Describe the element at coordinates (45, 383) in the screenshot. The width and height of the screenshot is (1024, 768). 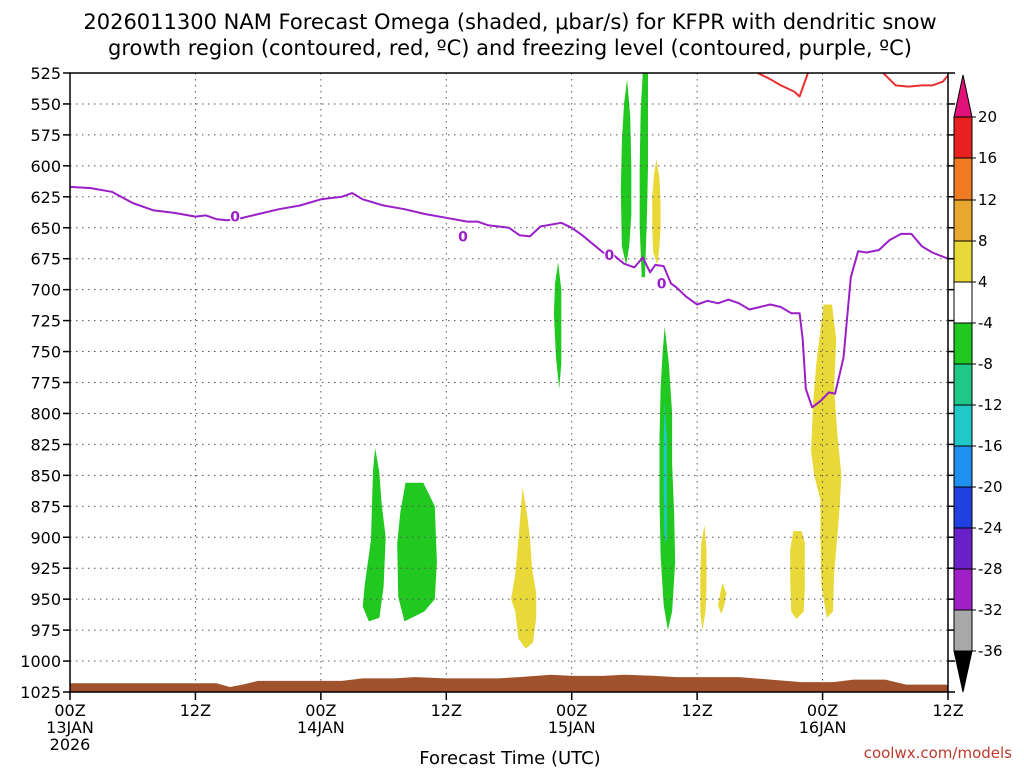
I see `y-tick-label-775: 775` at that location.